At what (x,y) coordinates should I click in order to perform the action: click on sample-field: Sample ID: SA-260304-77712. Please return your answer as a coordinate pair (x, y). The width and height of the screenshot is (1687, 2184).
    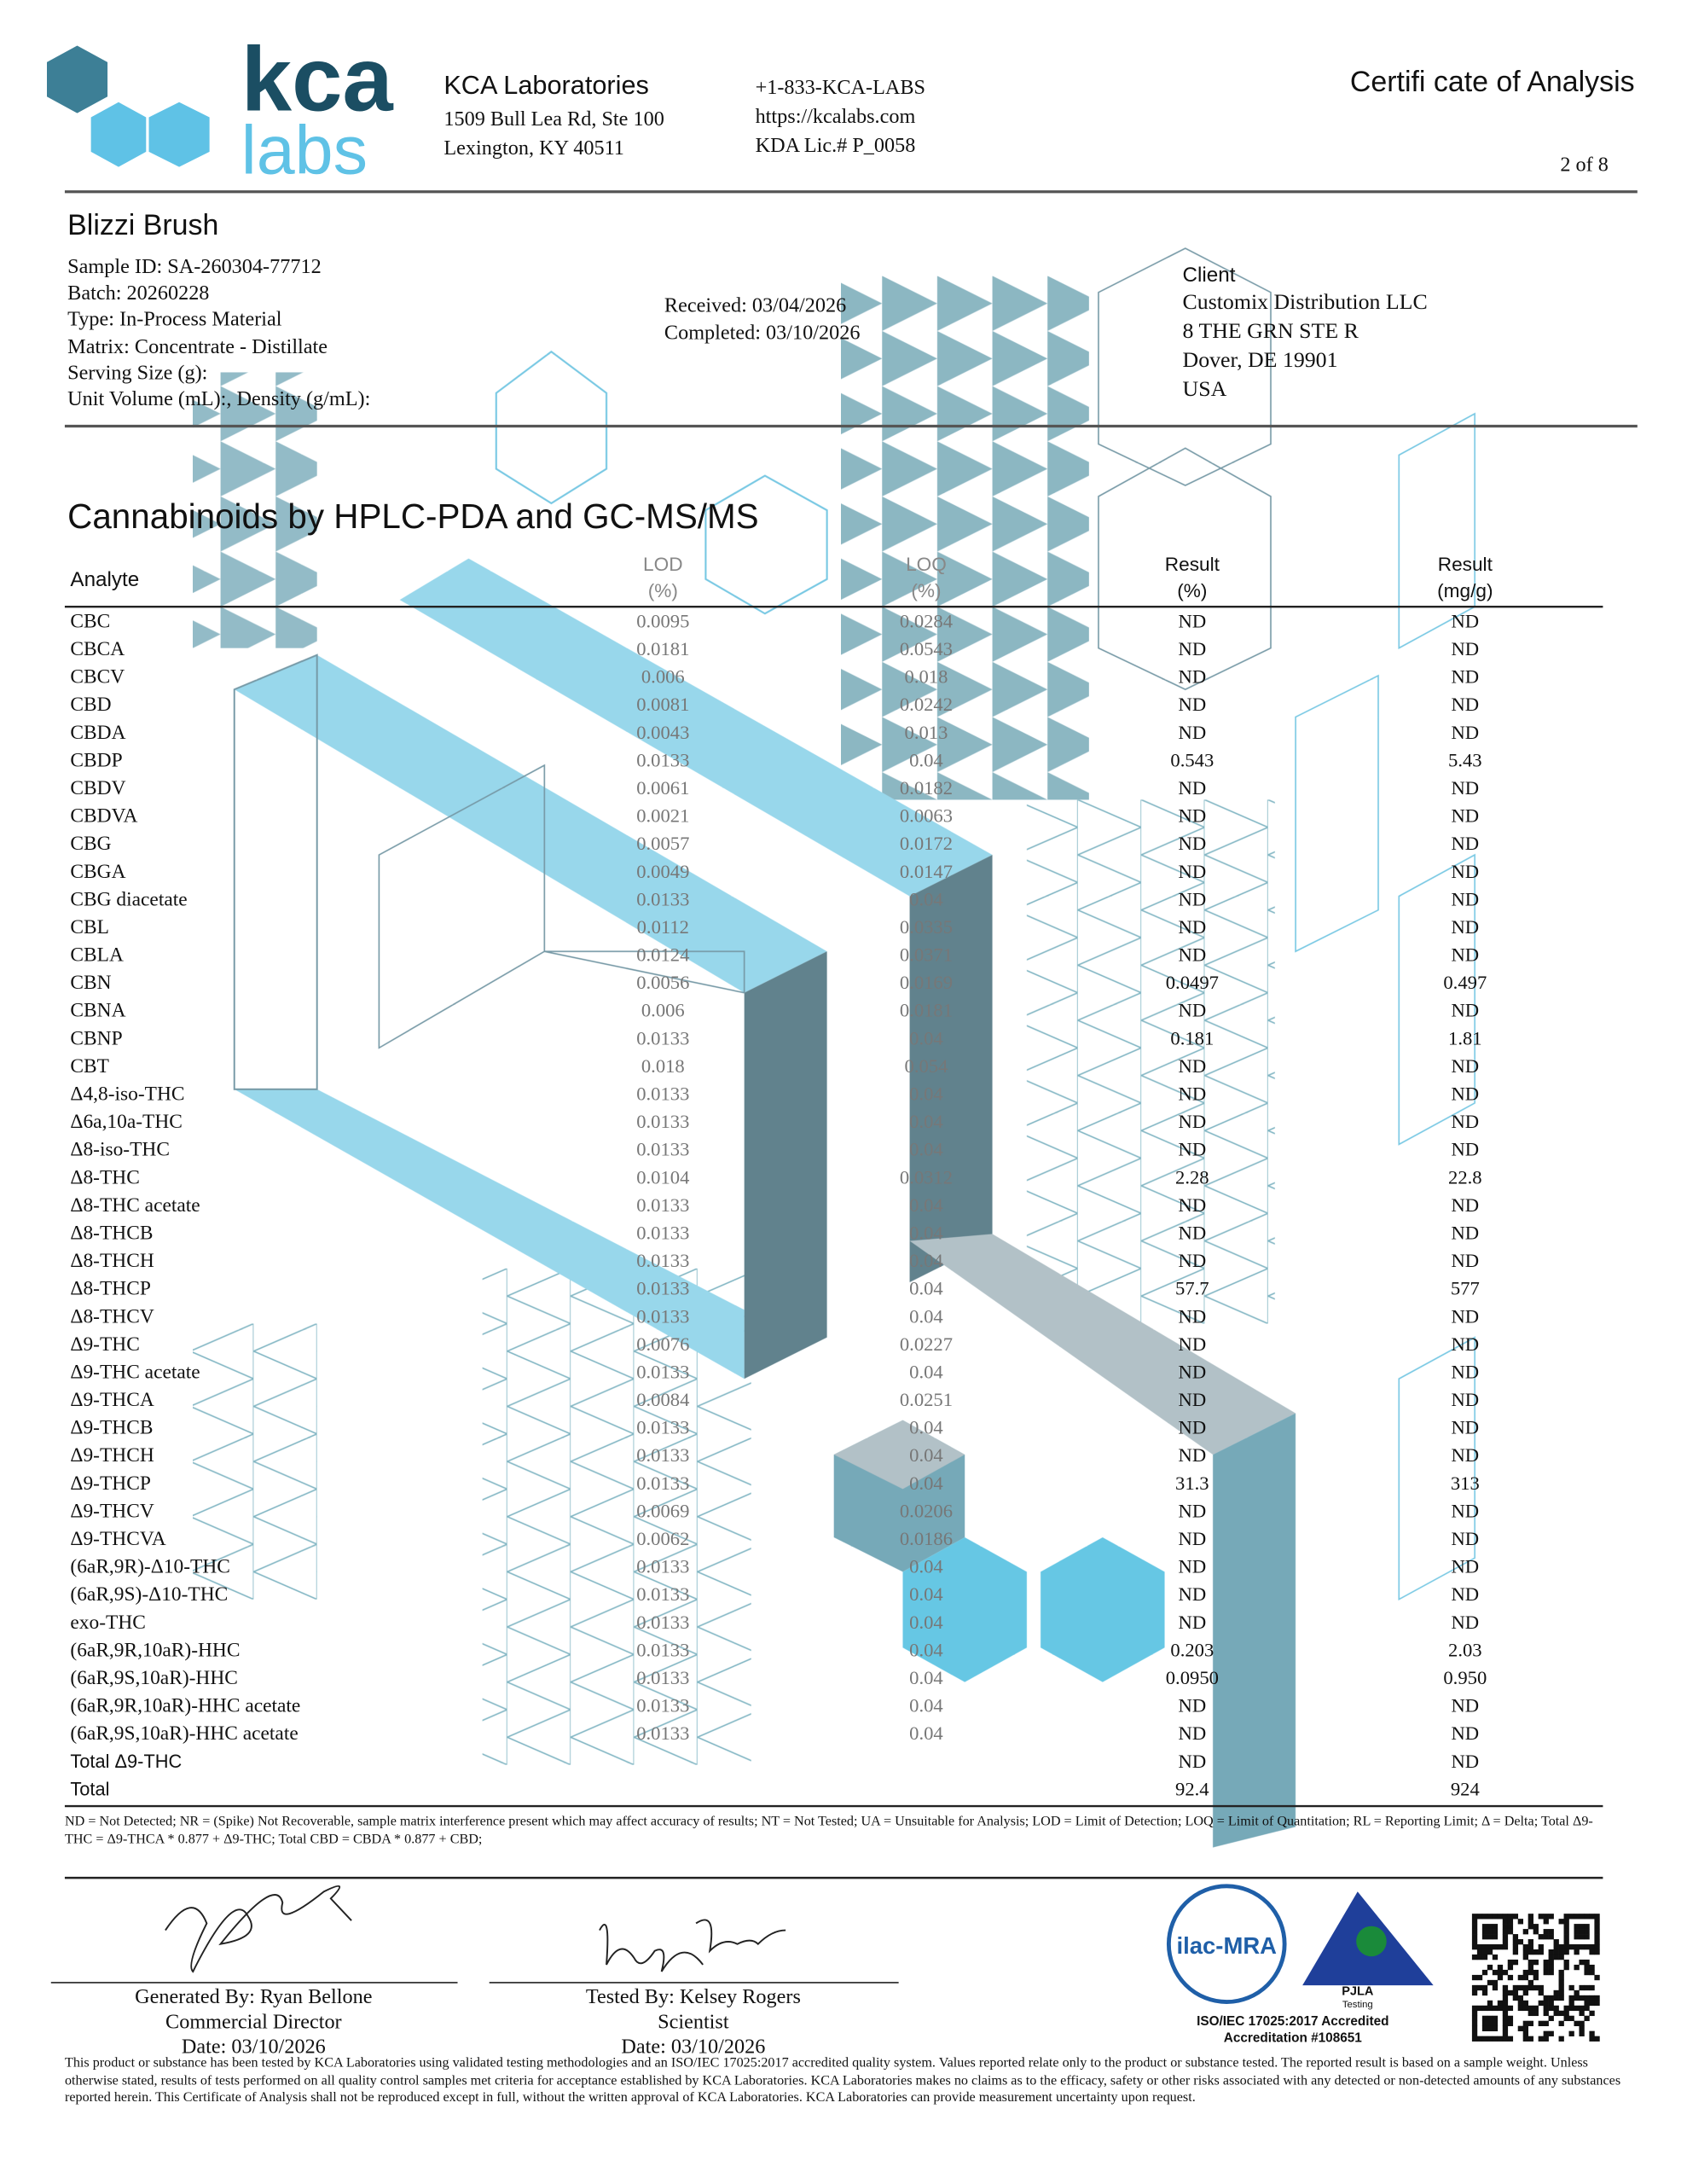
    Looking at the image, I should click on (195, 267).